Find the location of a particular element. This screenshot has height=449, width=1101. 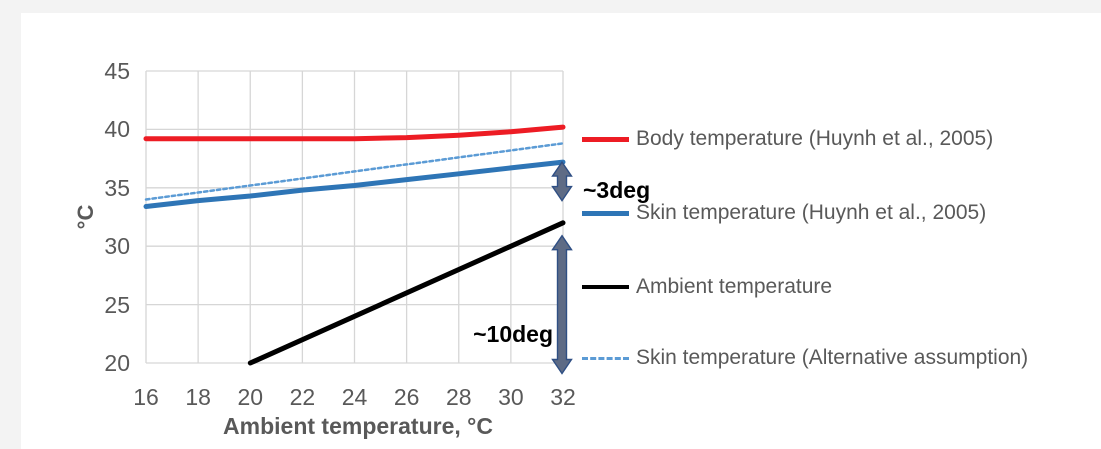

legend-item-ambient-temperature: Ambient temperature is located at coordinates (707, 287).